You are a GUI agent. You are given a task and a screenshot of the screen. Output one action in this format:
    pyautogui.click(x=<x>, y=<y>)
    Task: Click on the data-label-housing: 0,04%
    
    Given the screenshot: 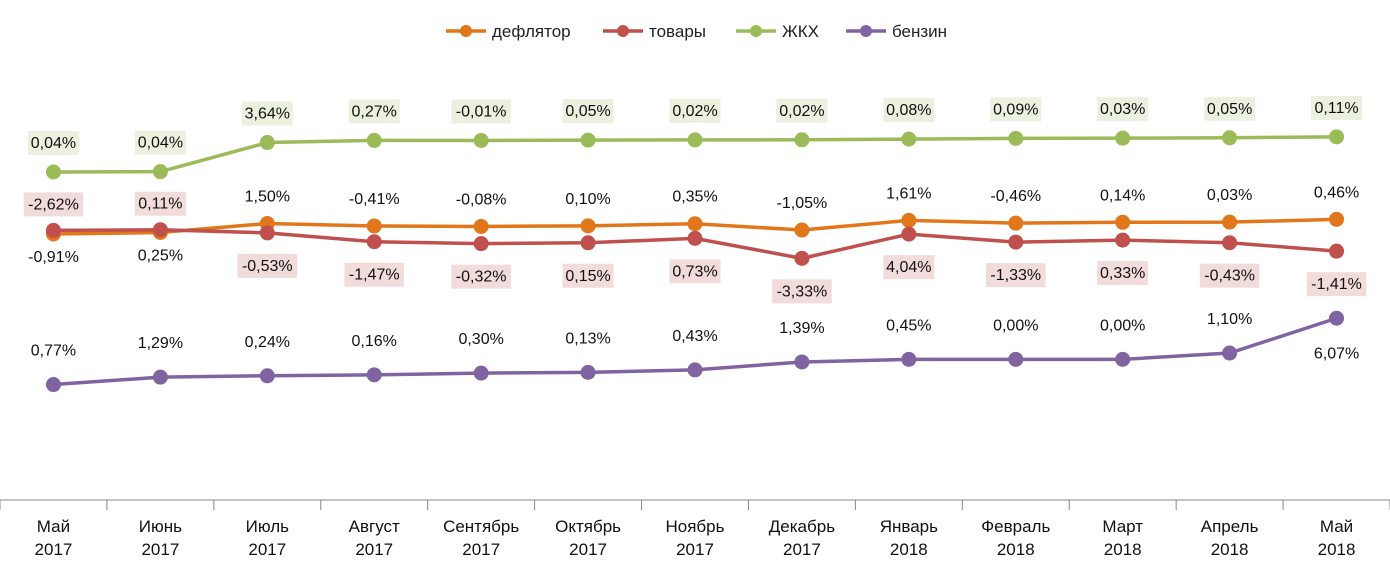 What is the action you would take?
    pyautogui.click(x=160, y=142)
    